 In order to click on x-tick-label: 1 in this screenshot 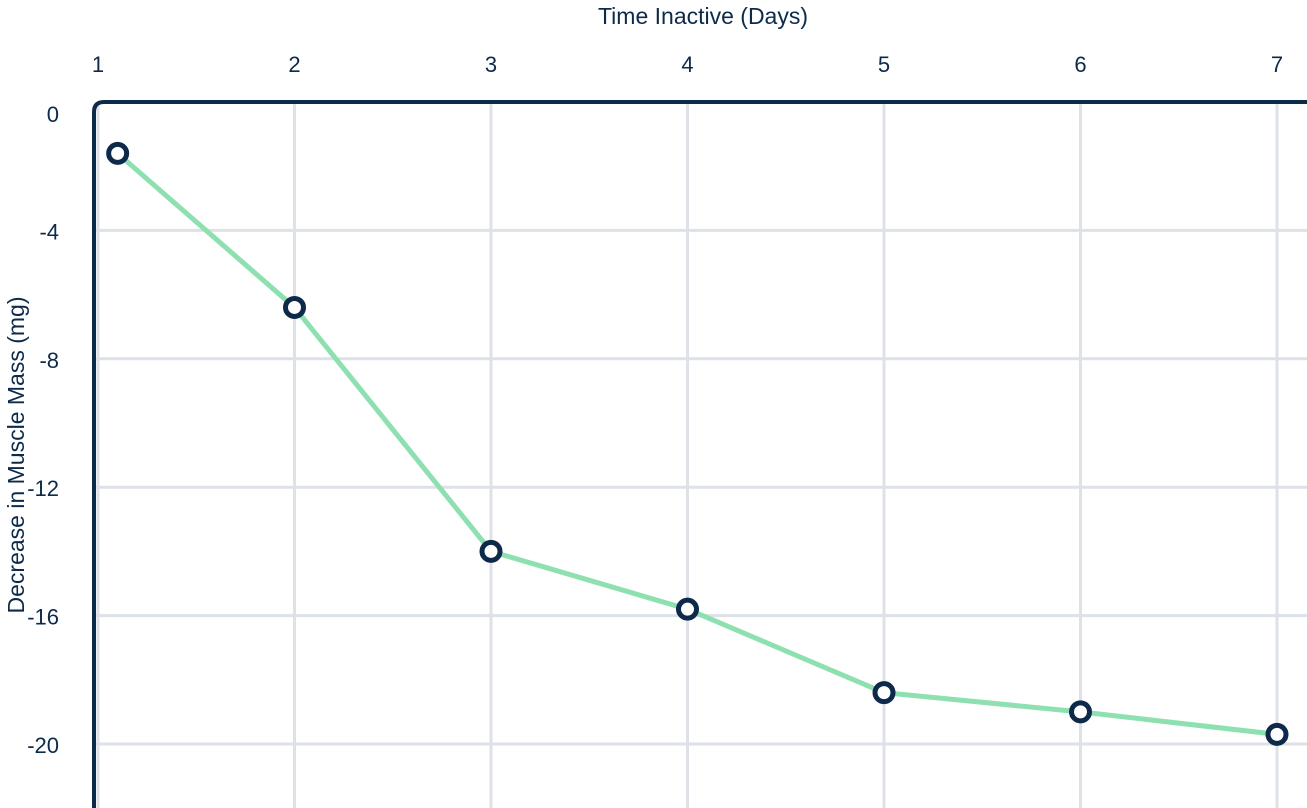, I will do `click(98, 64)`.